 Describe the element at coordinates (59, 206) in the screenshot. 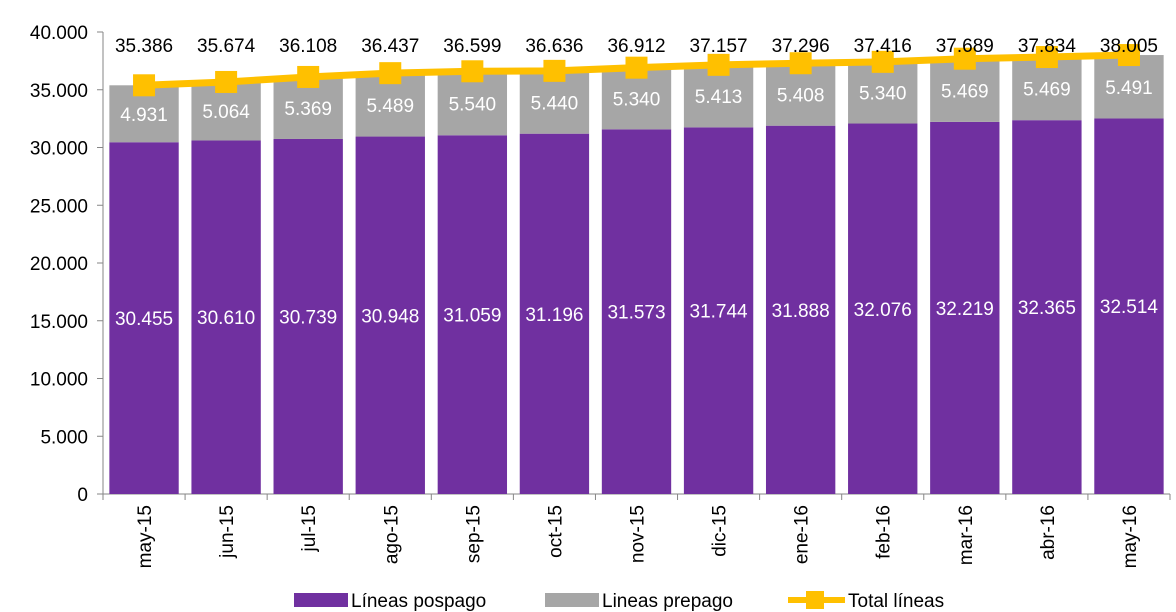

I see `y-tick-label: 25.000` at that location.